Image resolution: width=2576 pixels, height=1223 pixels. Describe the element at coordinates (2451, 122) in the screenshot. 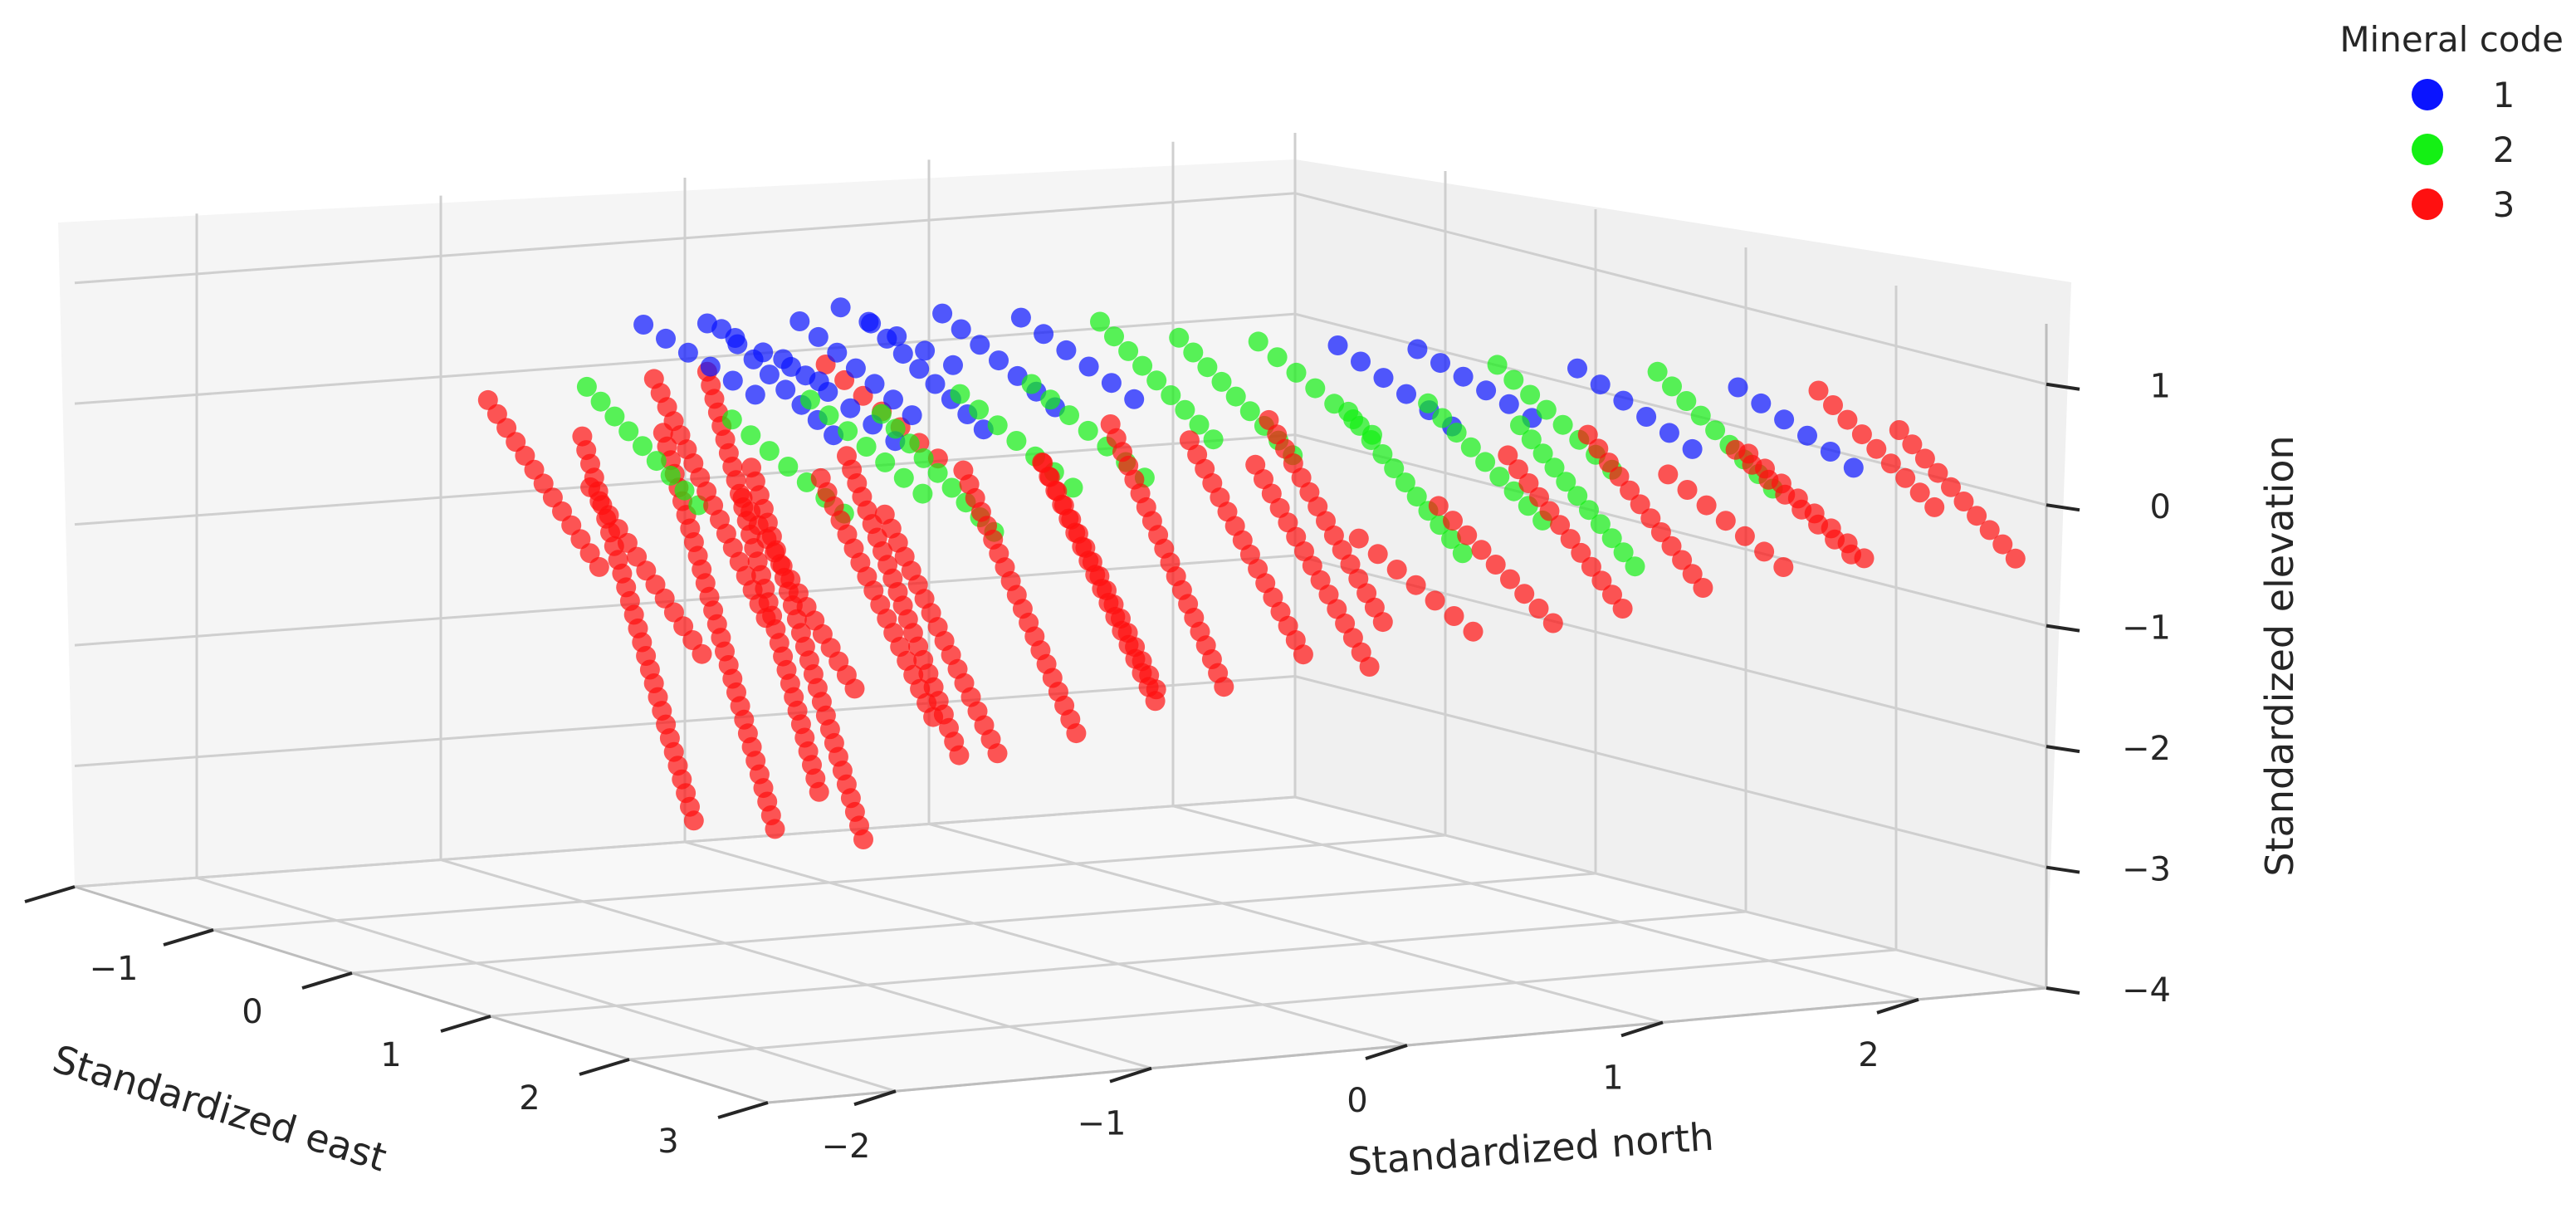

I see `legend: Mineral code 1 2 3` at that location.